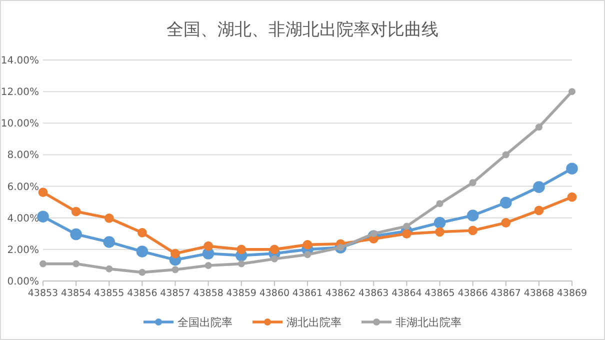  Describe the element at coordinates (19, 124) in the screenshot. I see `y-tick-label: 10.00%` at that location.